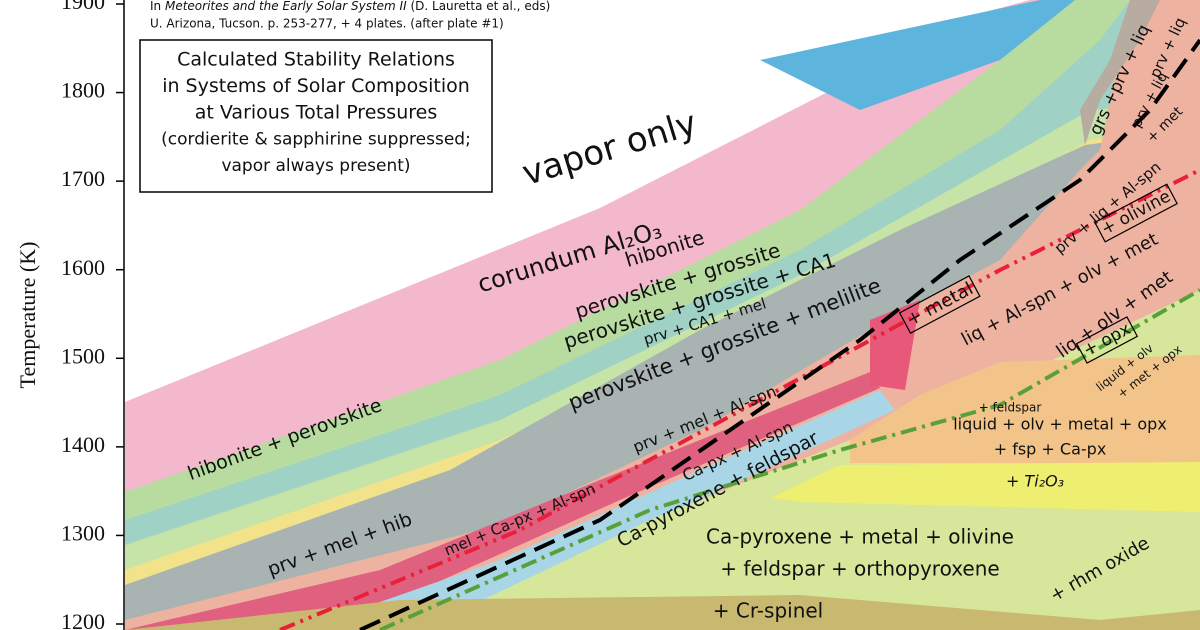 The width and height of the screenshot is (1200, 630). I want to click on y-tick-label: 1500, so click(83, 355).